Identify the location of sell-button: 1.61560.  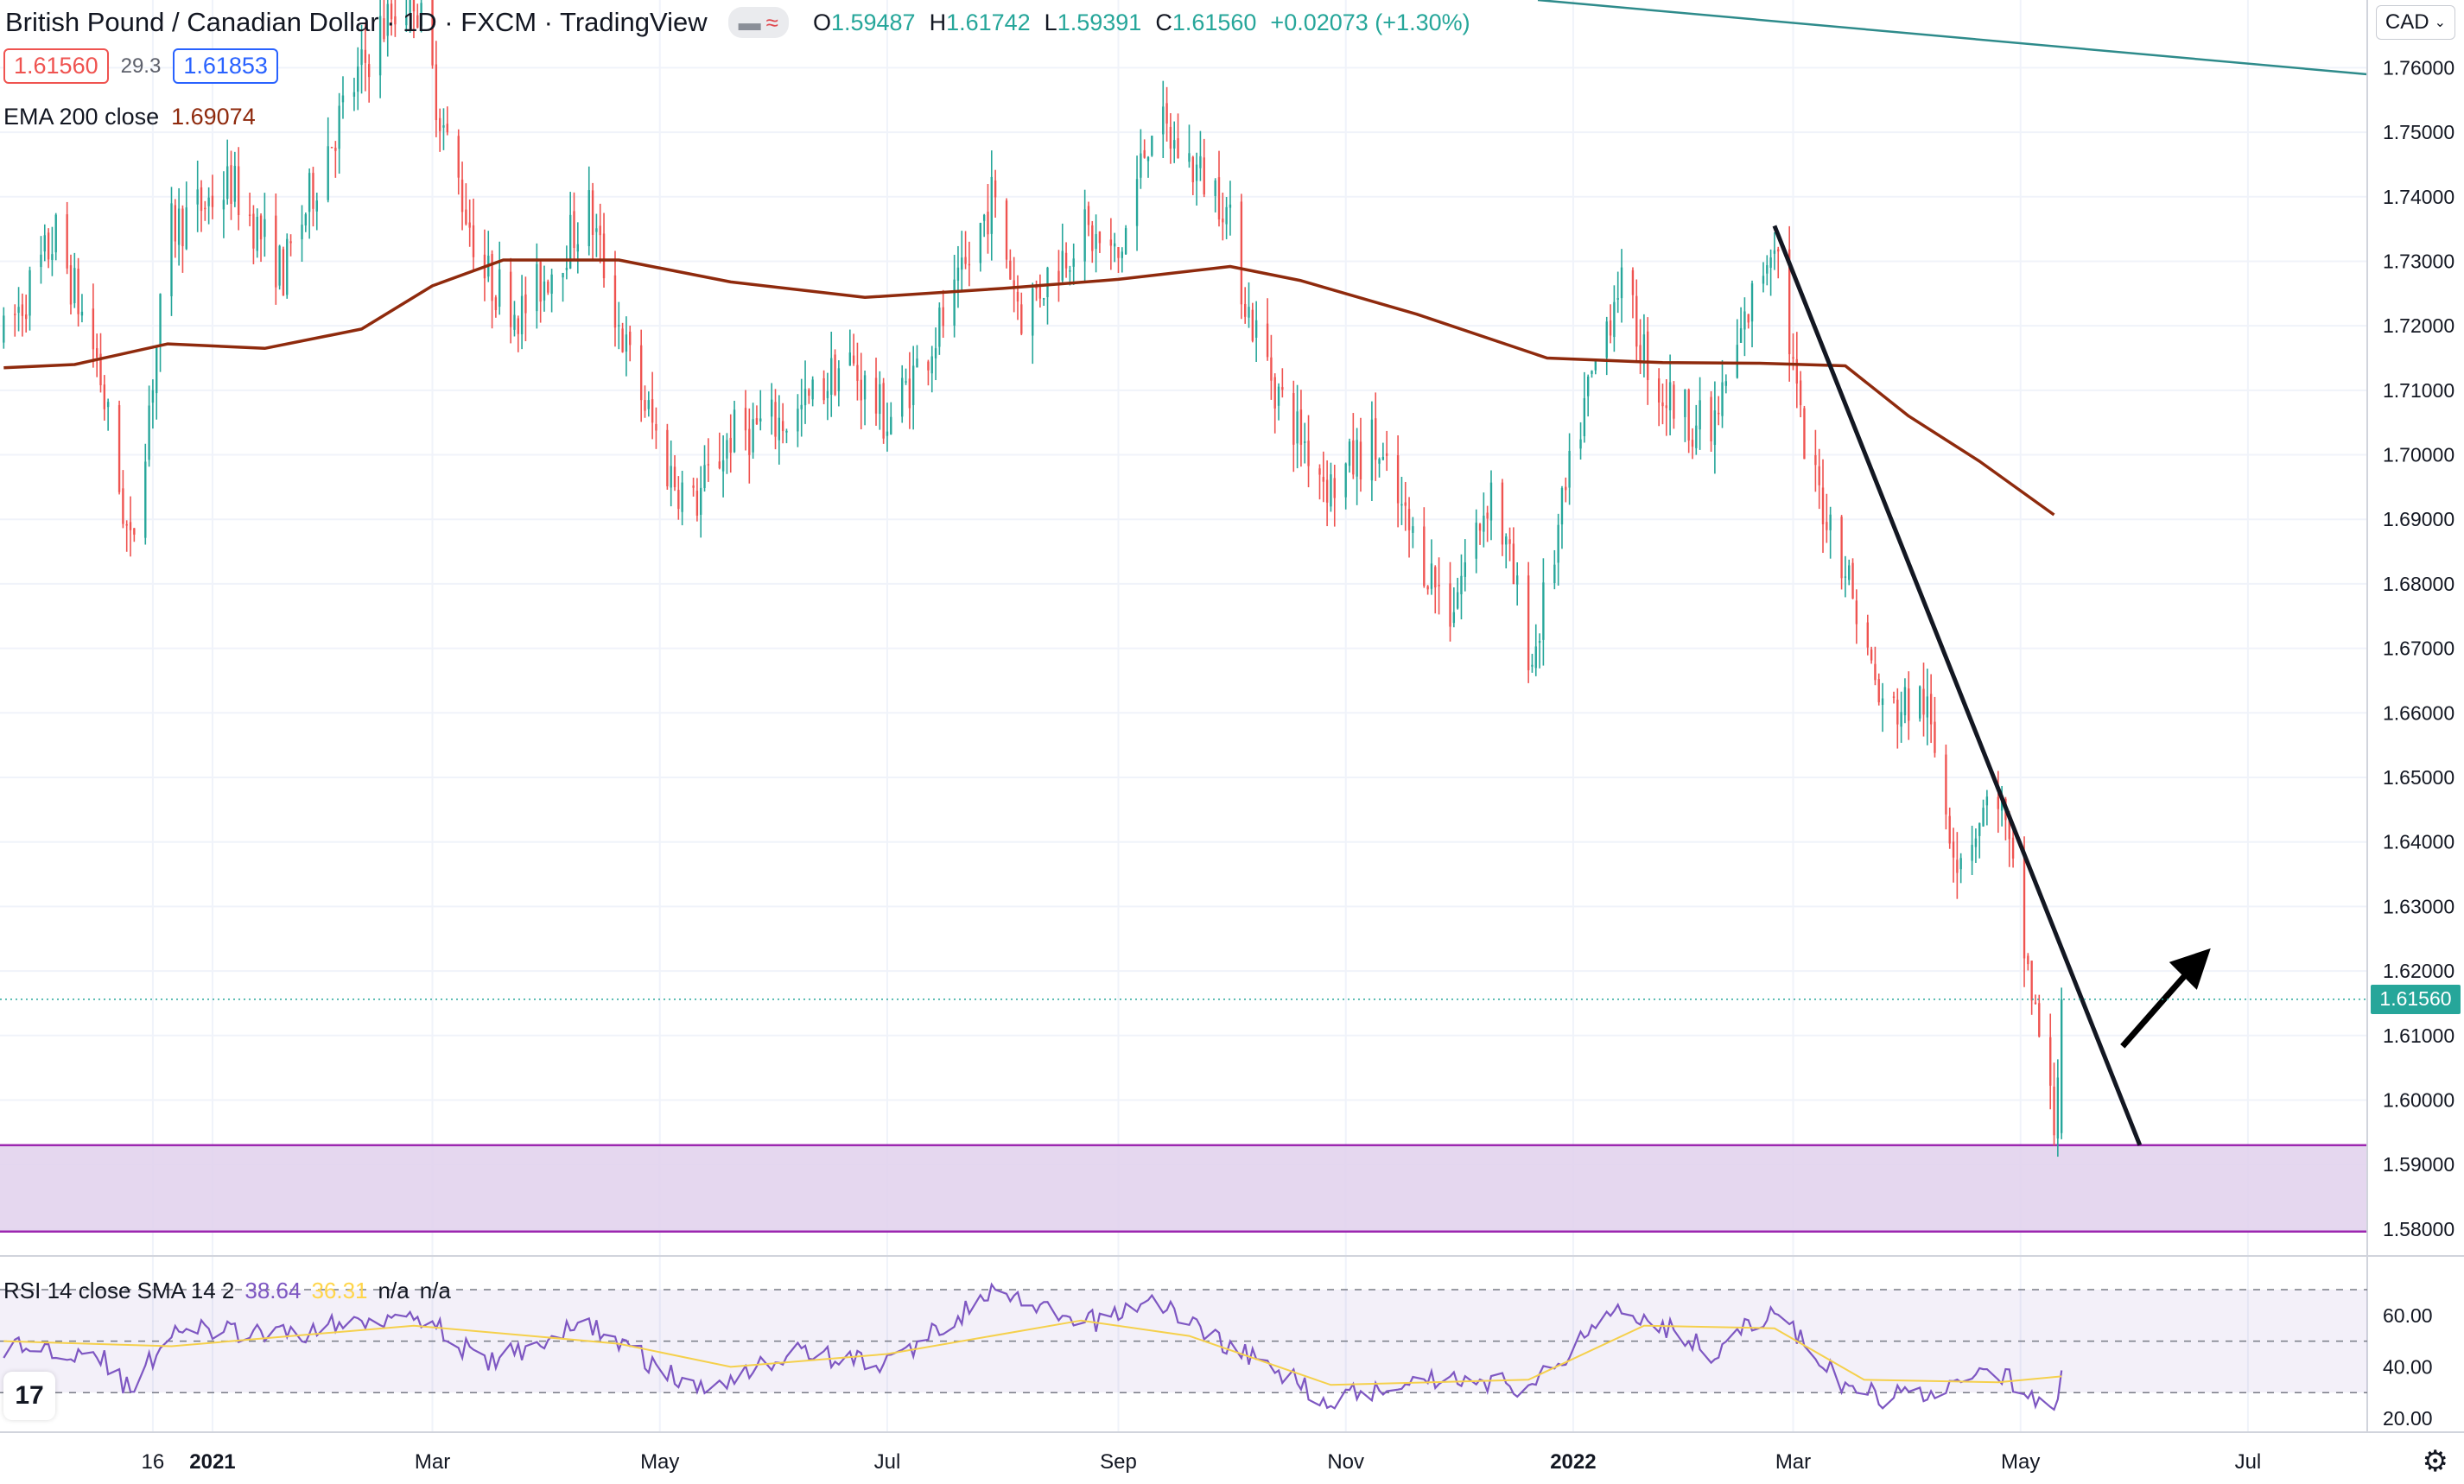
(56, 66).